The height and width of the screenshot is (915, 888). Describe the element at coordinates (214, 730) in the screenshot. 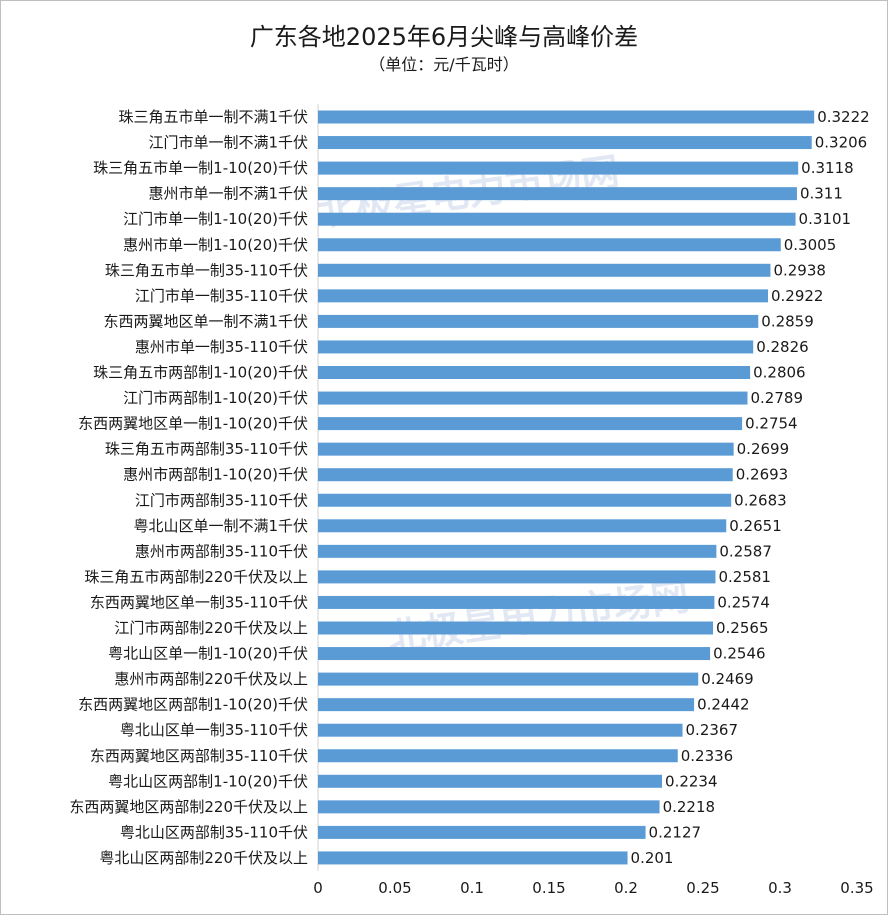

I see `category-label-25: 粤北山区单一制35-110千伏` at that location.